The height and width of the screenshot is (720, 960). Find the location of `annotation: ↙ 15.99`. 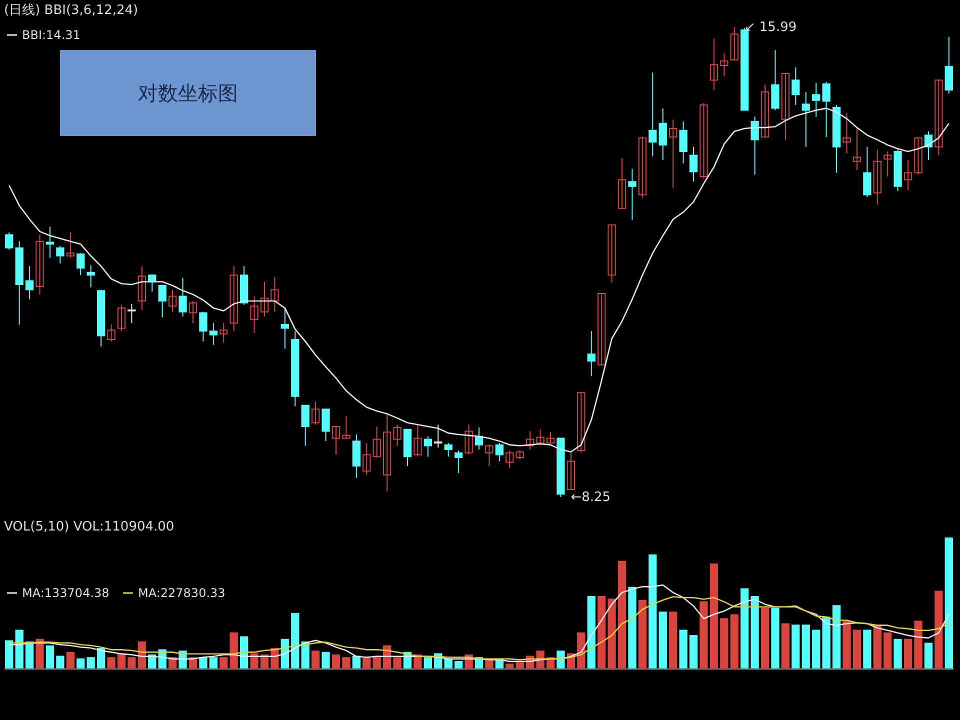

annotation: ↙ 15.99 is located at coordinates (770, 27).